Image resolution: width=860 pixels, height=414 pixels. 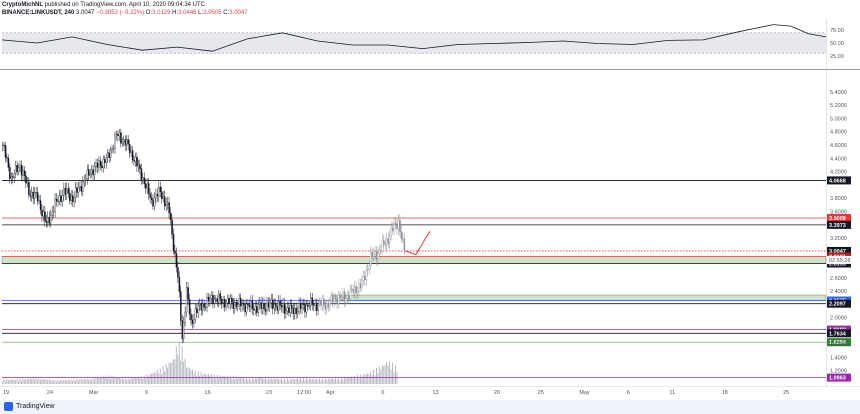 What do you see at coordinates (837, 379) in the screenshot?
I see `level-tag-label: 1.0963` at bounding box center [837, 379].